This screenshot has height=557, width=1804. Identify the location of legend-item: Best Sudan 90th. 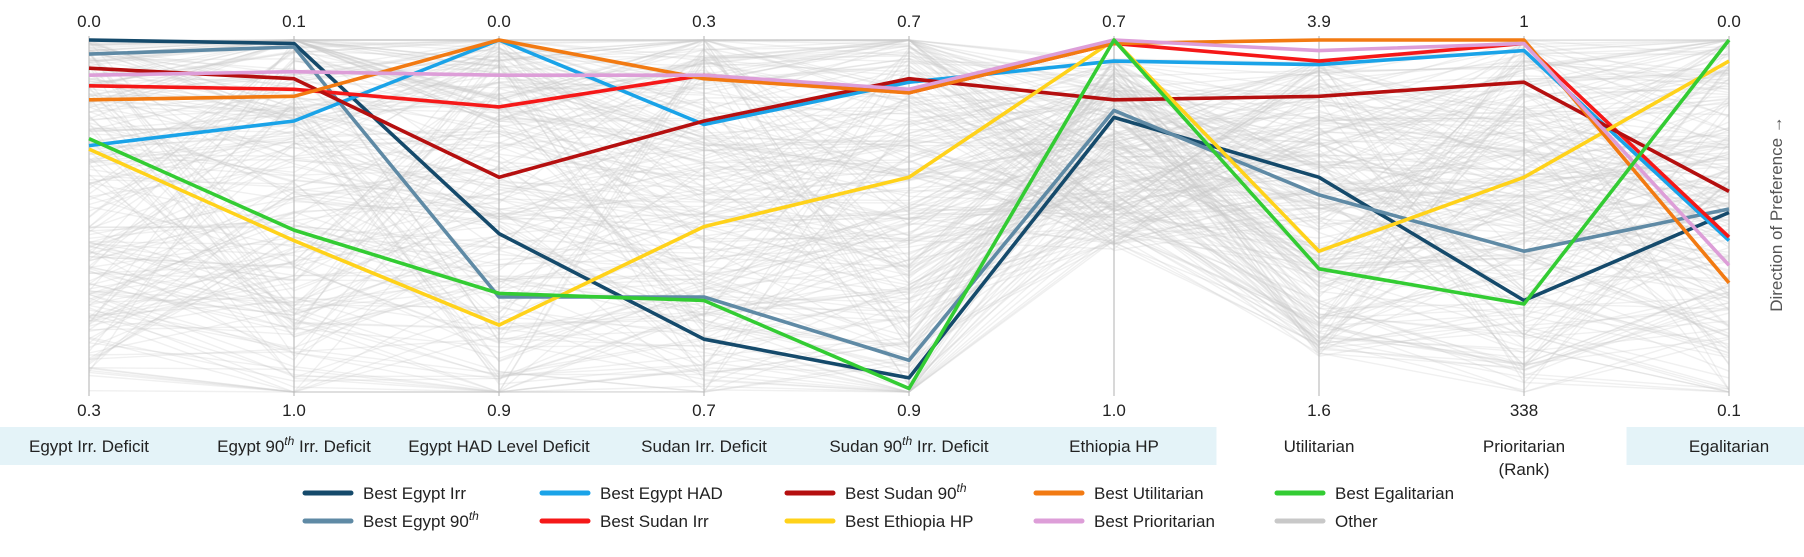
(875, 492).